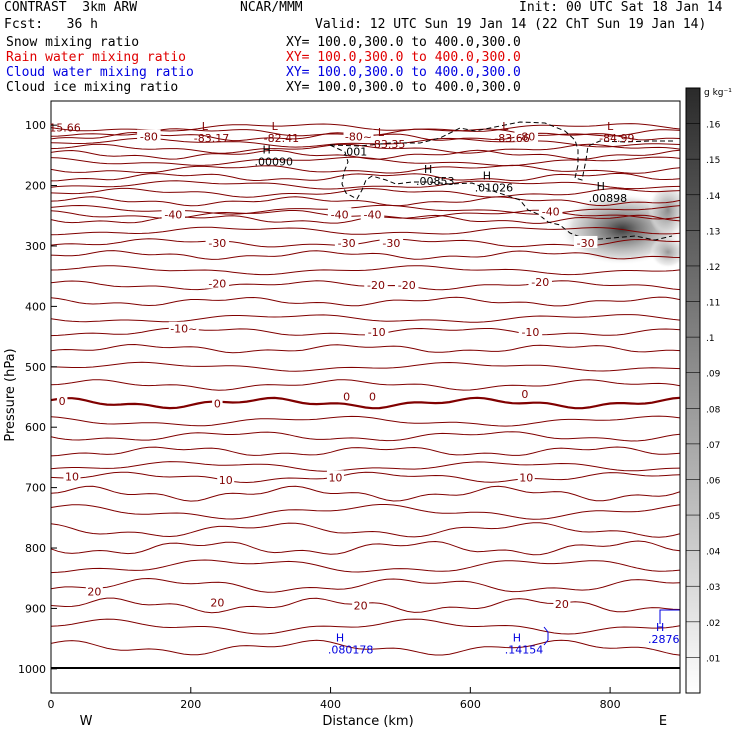 The width and height of the screenshot is (740, 740). Describe the element at coordinates (494, 188) in the screenshot. I see `extremum-value: .01026` at that location.